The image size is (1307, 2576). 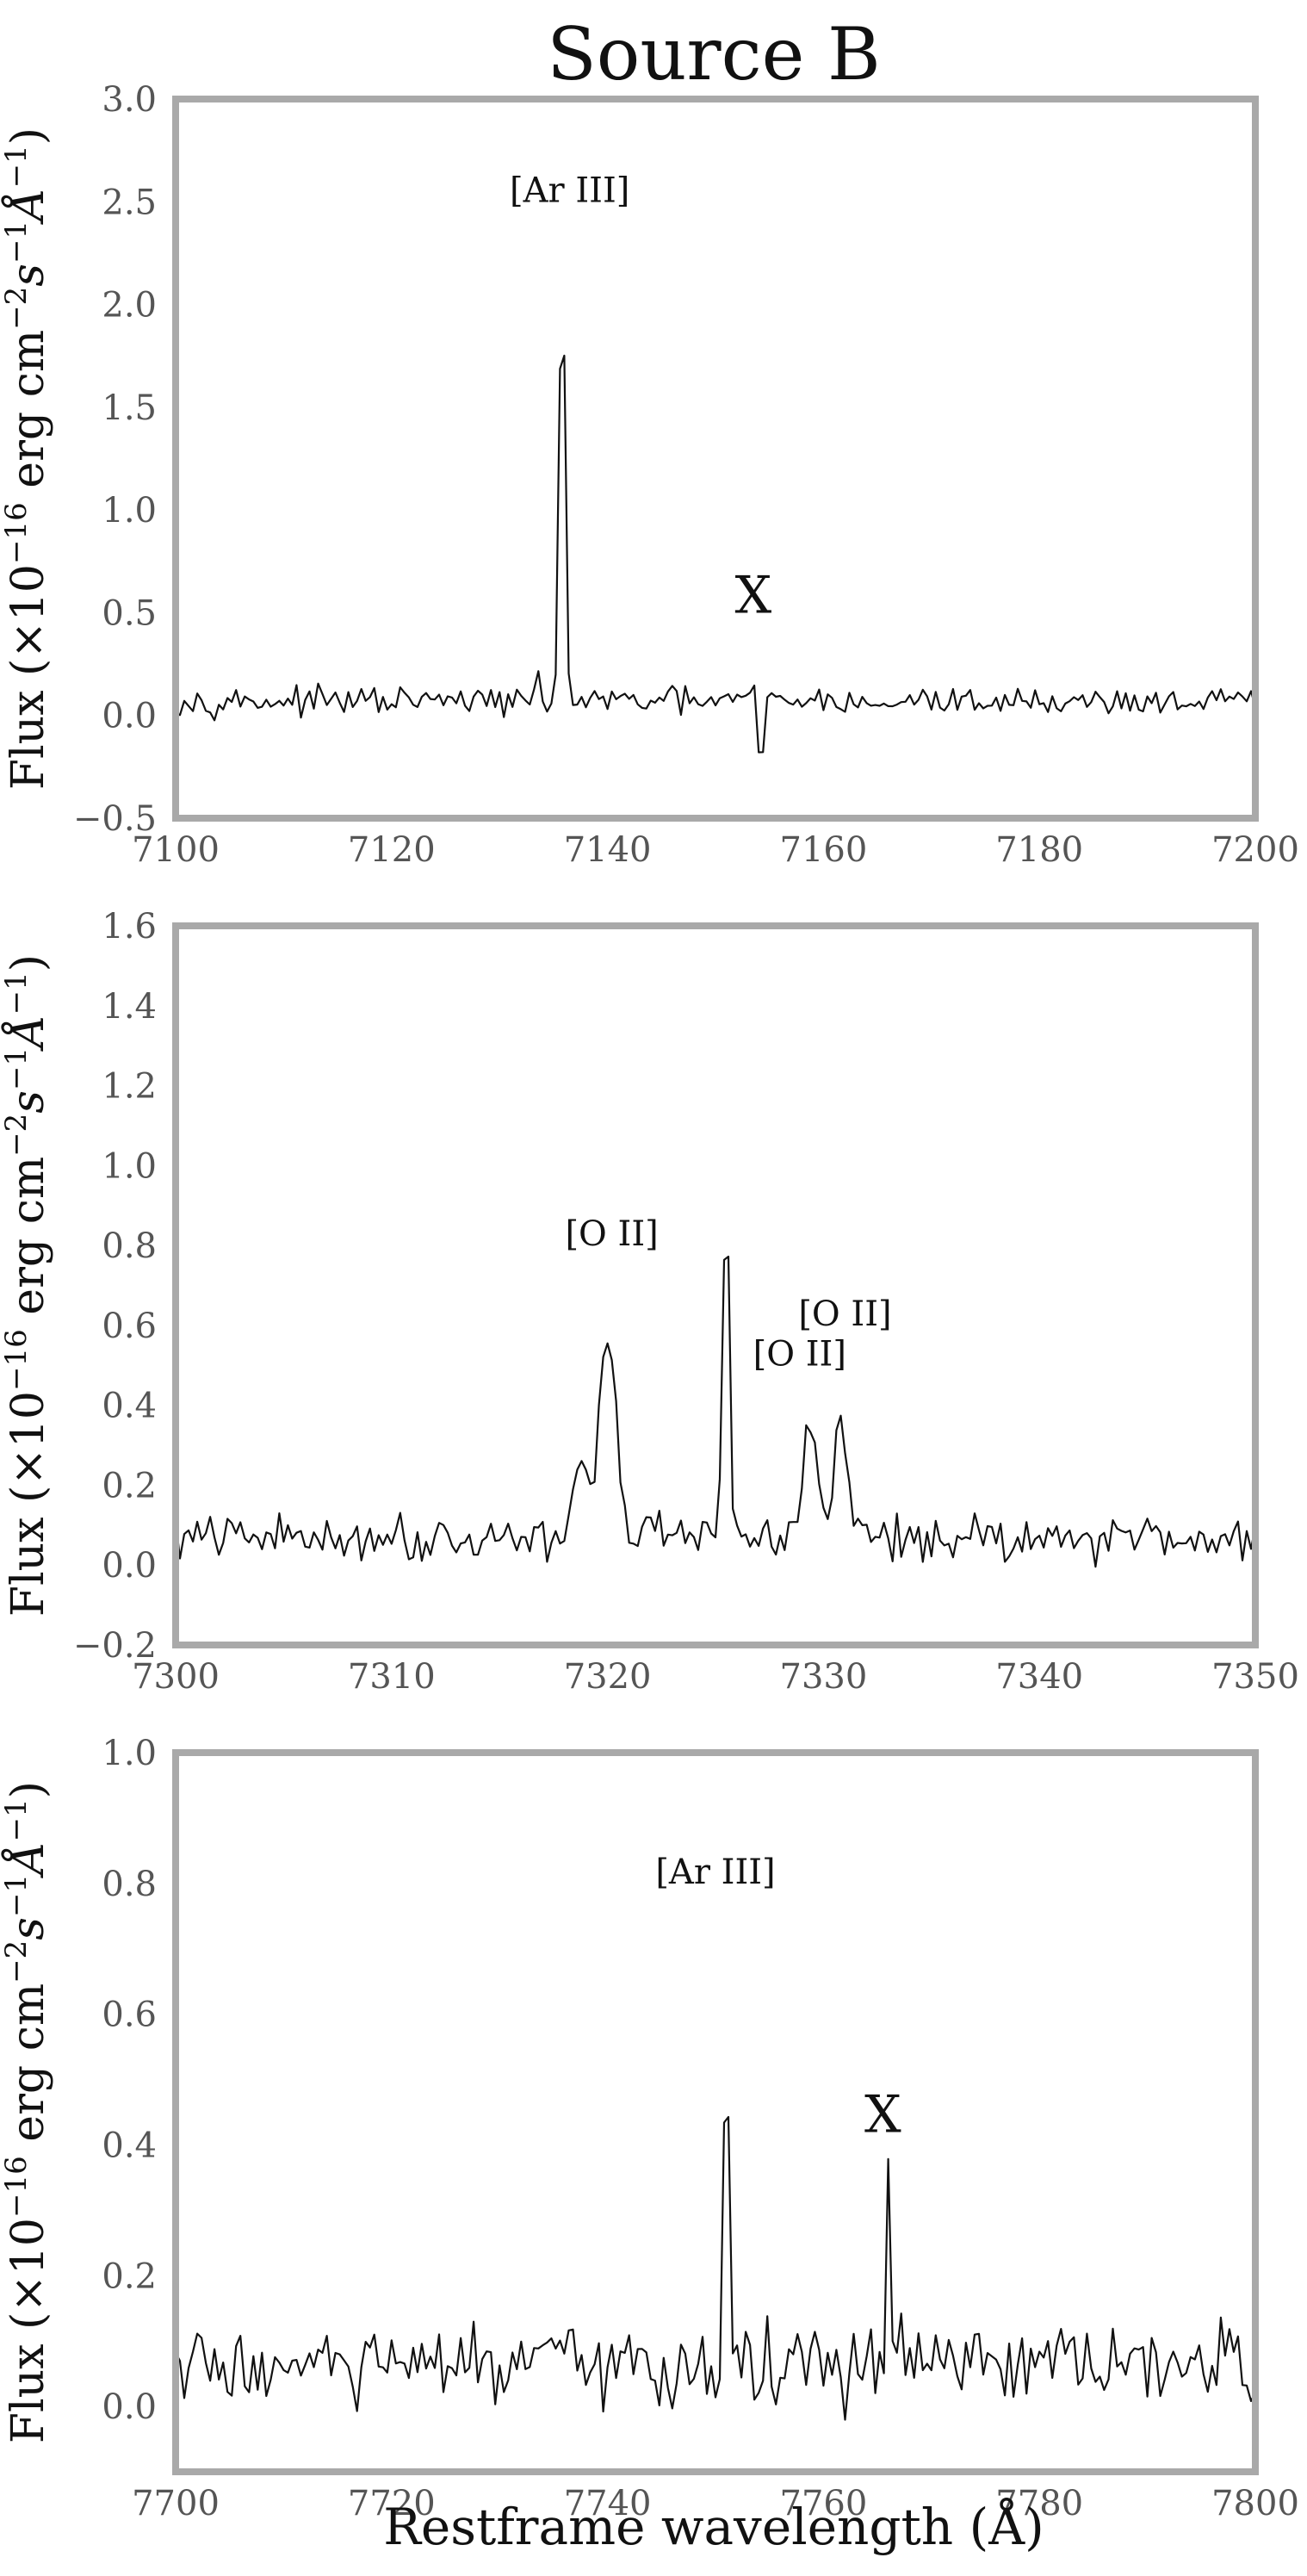 What do you see at coordinates (130, 1007) in the screenshot?
I see `y-tick-label: 1.4` at bounding box center [130, 1007].